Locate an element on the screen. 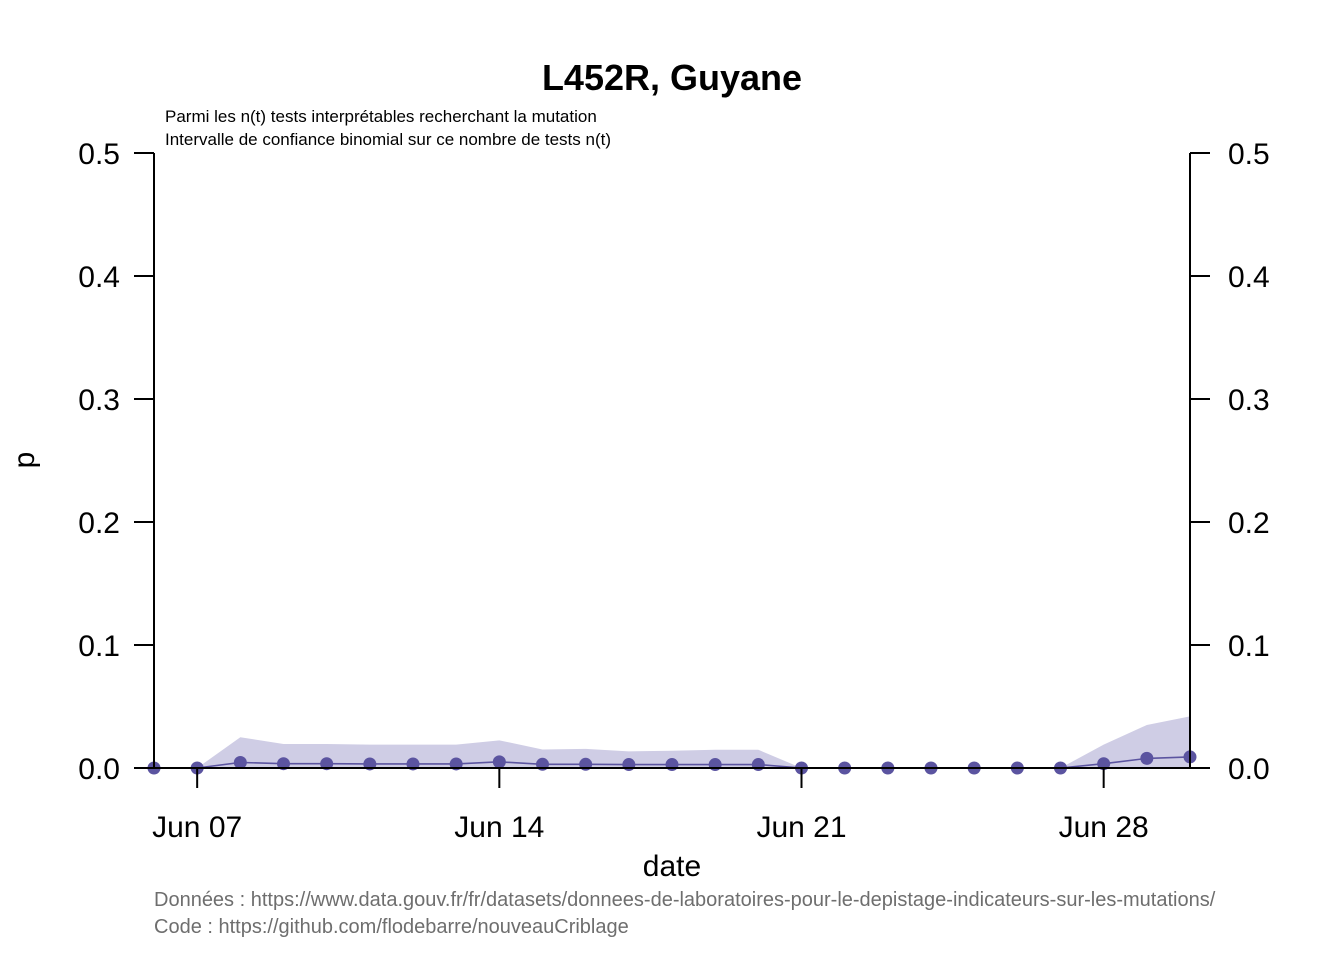 Image resolution: width=1344 pixels, height=960 pixels. x-tick-label: Jun 07 is located at coordinates (197, 827).